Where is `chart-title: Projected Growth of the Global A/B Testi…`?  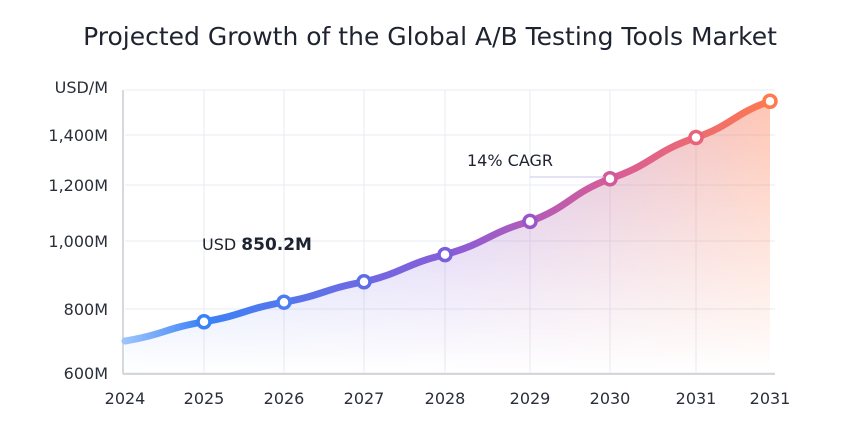 chart-title: Projected Growth of the Global A/B Testi… is located at coordinates (430, 36).